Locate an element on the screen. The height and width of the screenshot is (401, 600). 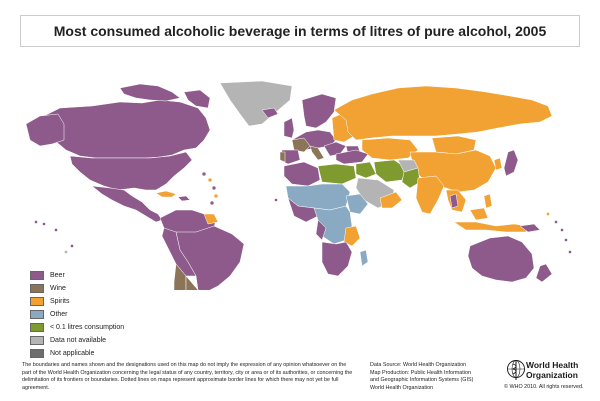
legend-item: Spirits is located at coordinates (105, 301).